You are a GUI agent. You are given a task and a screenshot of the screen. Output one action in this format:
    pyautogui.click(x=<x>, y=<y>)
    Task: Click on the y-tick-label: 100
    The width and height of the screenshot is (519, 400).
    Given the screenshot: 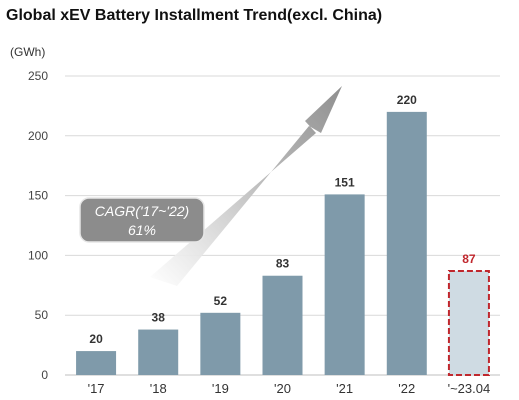 What is the action you would take?
    pyautogui.click(x=38, y=255)
    